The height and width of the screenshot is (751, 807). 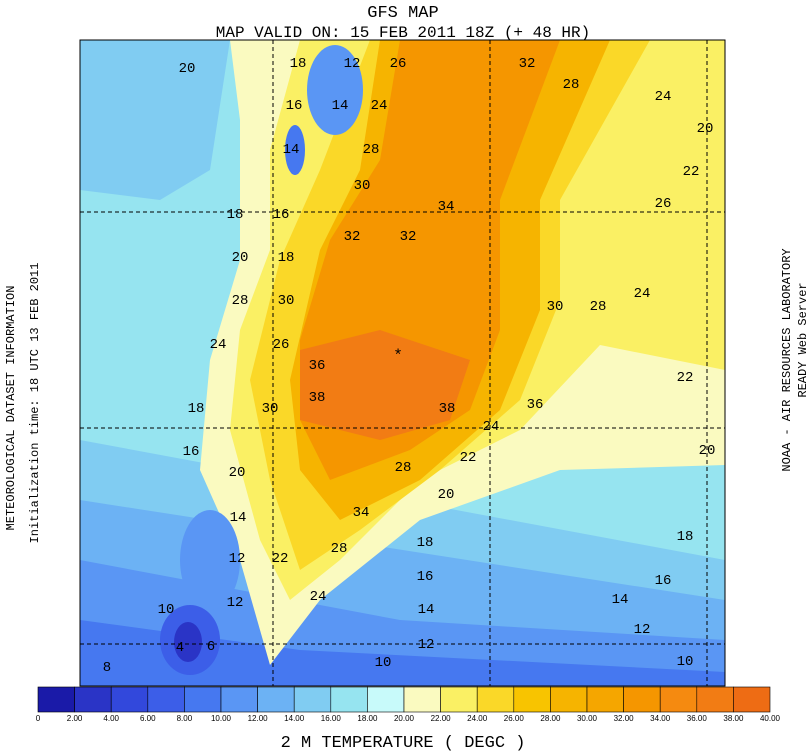 I want to click on legend-caption: 2 M TEMPERATURE ( DEGC ), so click(x=403, y=742).